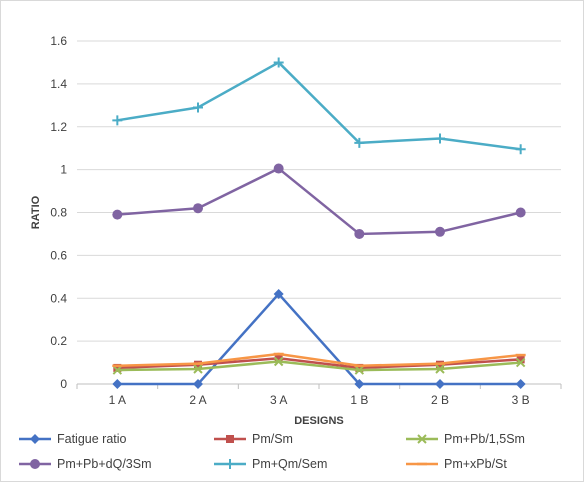 Image resolution: width=584 pixels, height=486 pixels. Describe the element at coordinates (58, 255) in the screenshot. I see `y-tick-label: 0.6` at that location.